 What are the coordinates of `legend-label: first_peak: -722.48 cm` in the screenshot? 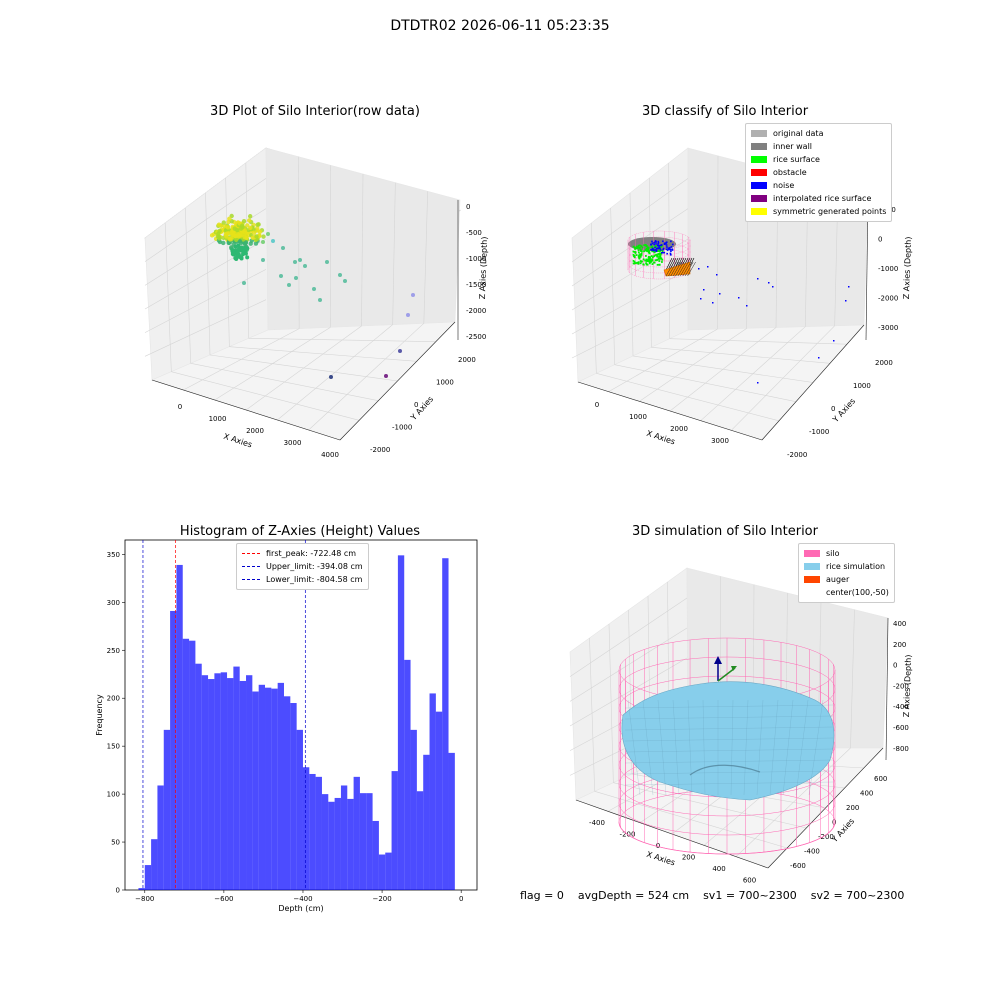 It's located at (311, 553).